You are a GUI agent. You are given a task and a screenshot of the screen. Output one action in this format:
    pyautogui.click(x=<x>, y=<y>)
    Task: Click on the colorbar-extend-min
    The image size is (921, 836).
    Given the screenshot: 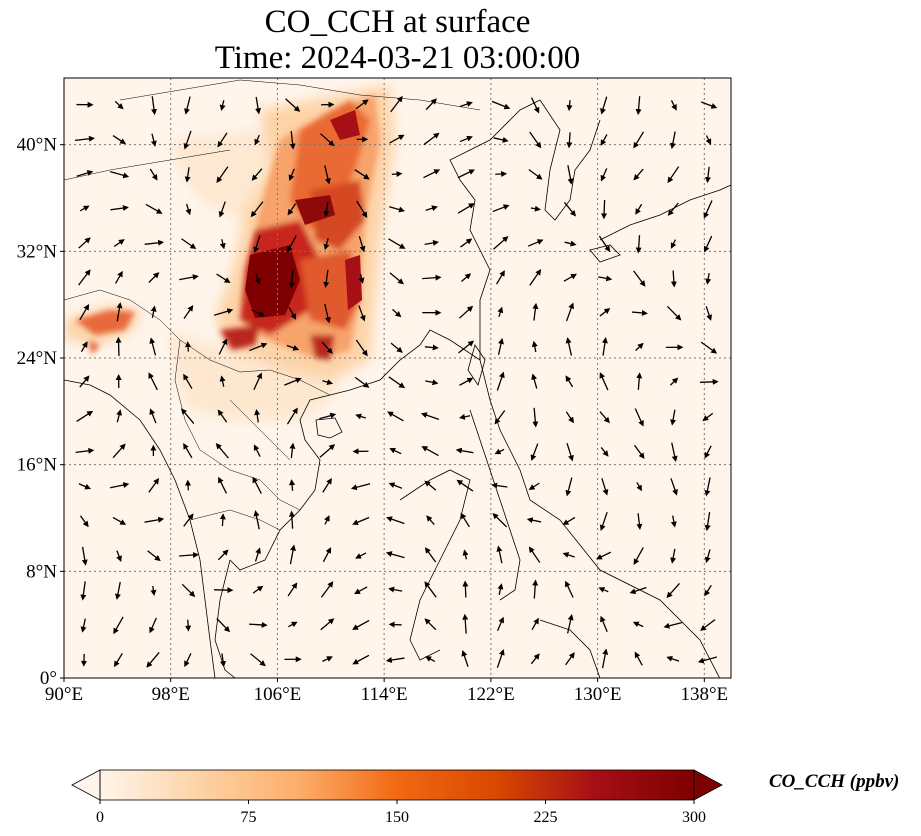 What is the action you would take?
    pyautogui.click(x=86, y=785)
    